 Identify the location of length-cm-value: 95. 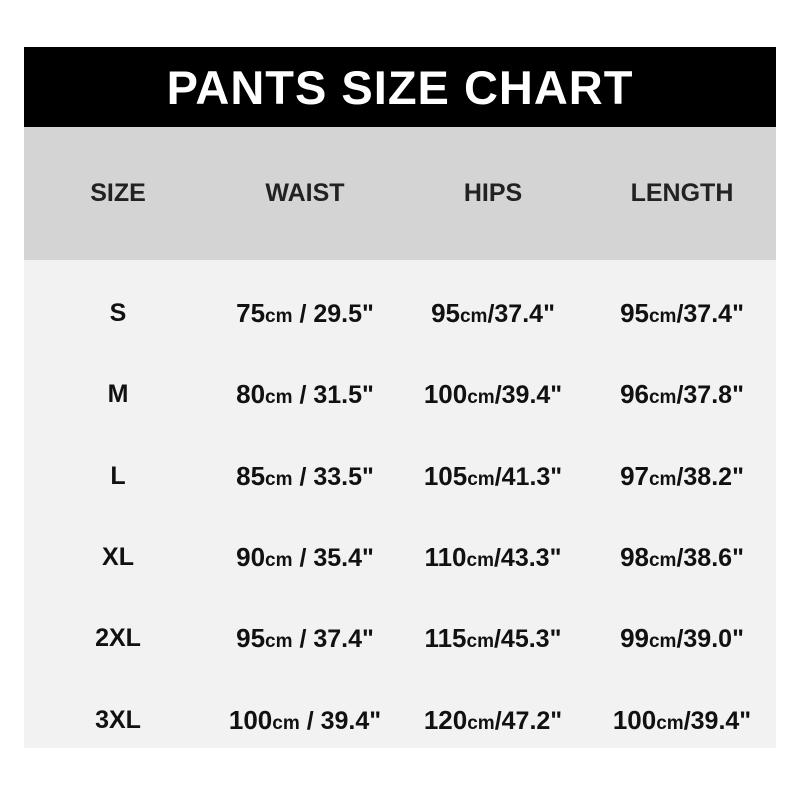
(634, 313).